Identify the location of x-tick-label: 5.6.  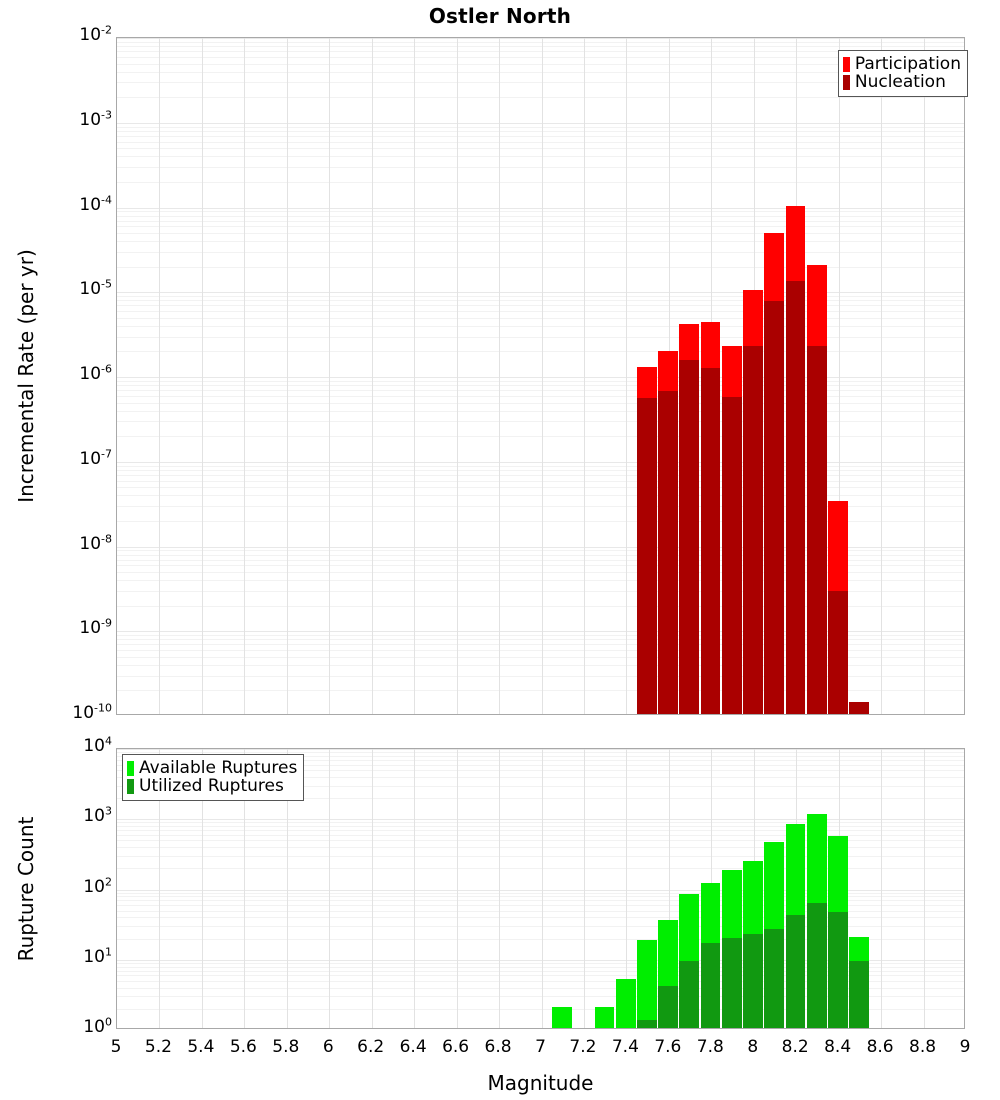
(243, 1047).